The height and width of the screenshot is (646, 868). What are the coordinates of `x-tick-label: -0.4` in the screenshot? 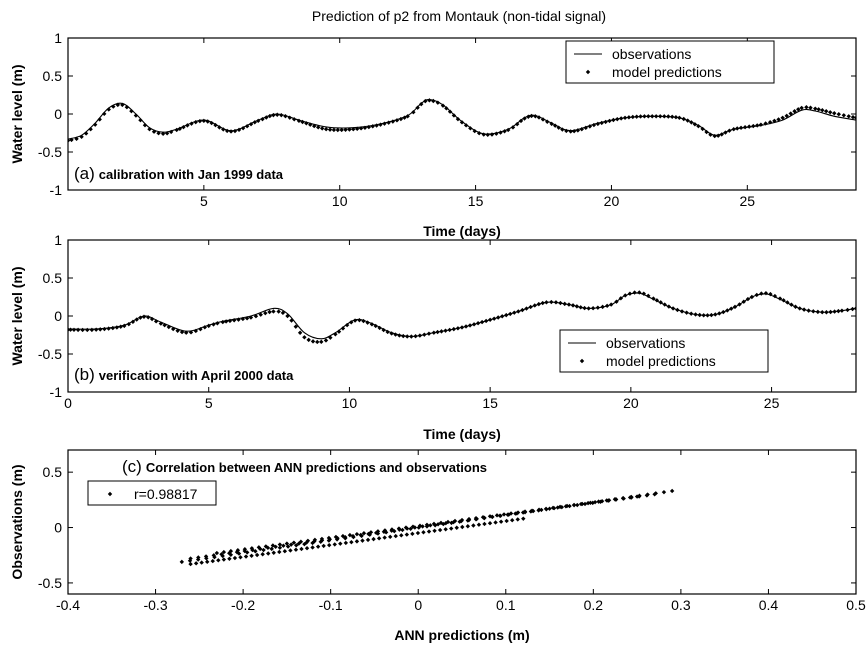 It's located at (68, 605).